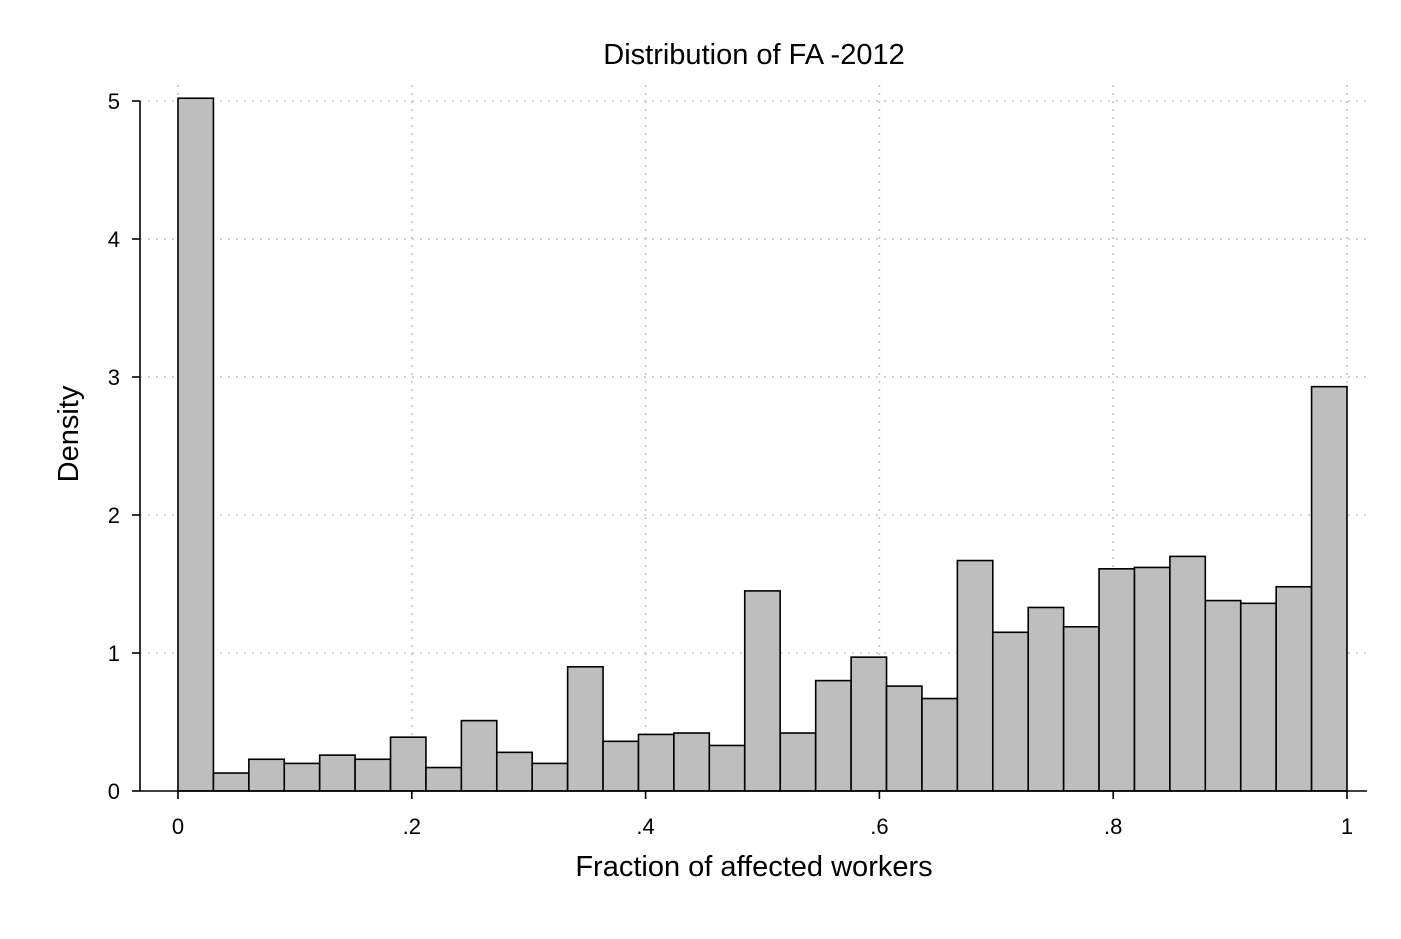 The width and height of the screenshot is (1401, 939). Describe the element at coordinates (753, 867) in the screenshot. I see `x-axis-label: Fraction of affected workers` at that location.